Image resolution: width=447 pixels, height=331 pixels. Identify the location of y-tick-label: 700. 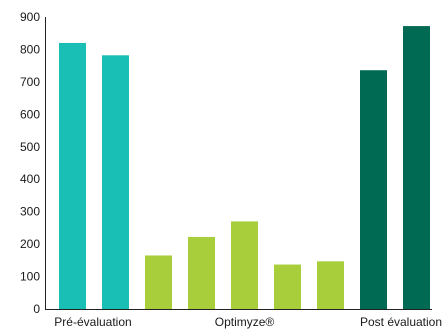
(30, 82).